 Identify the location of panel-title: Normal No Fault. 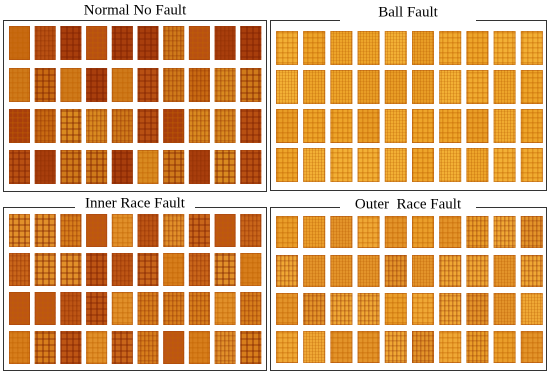
(135, 10).